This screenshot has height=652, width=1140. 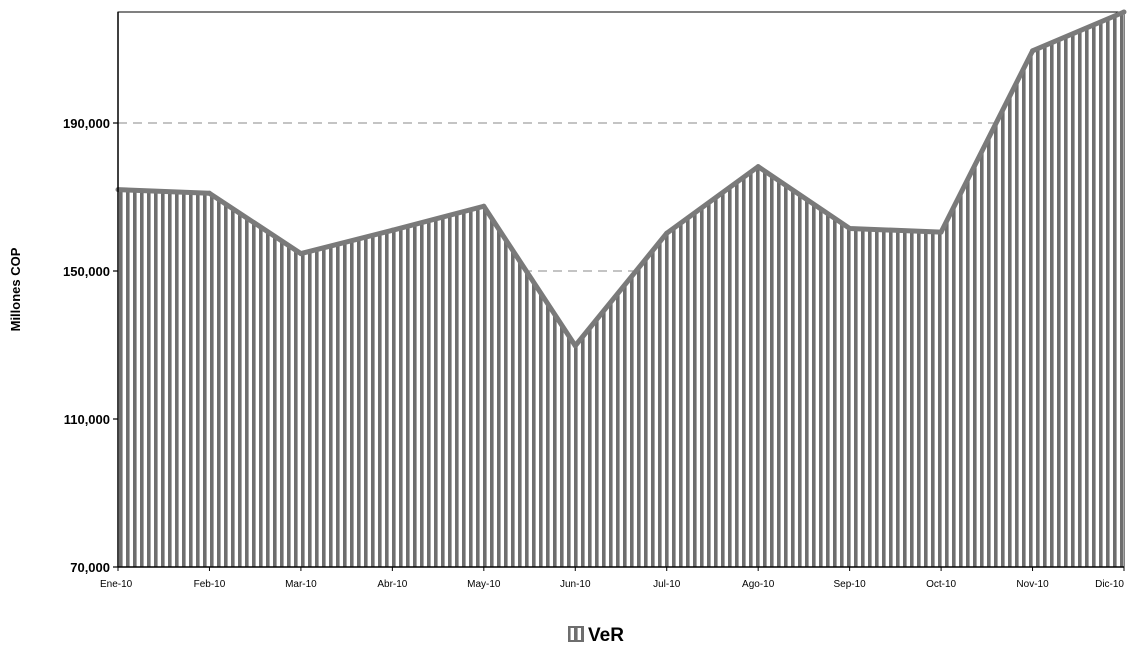 What do you see at coordinates (850, 584) in the screenshot?
I see `x-tick-label: Sep-10` at bounding box center [850, 584].